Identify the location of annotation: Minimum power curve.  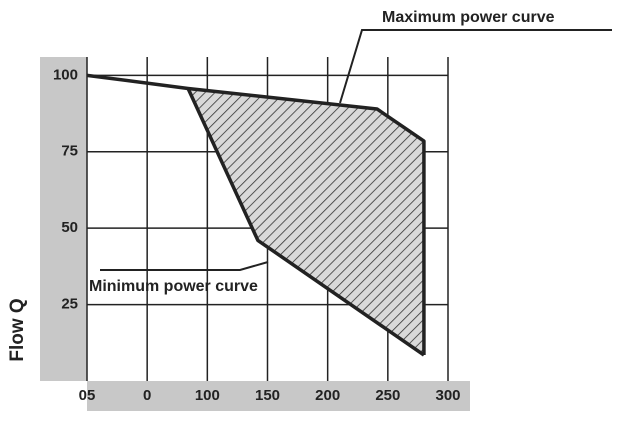
(173, 286).